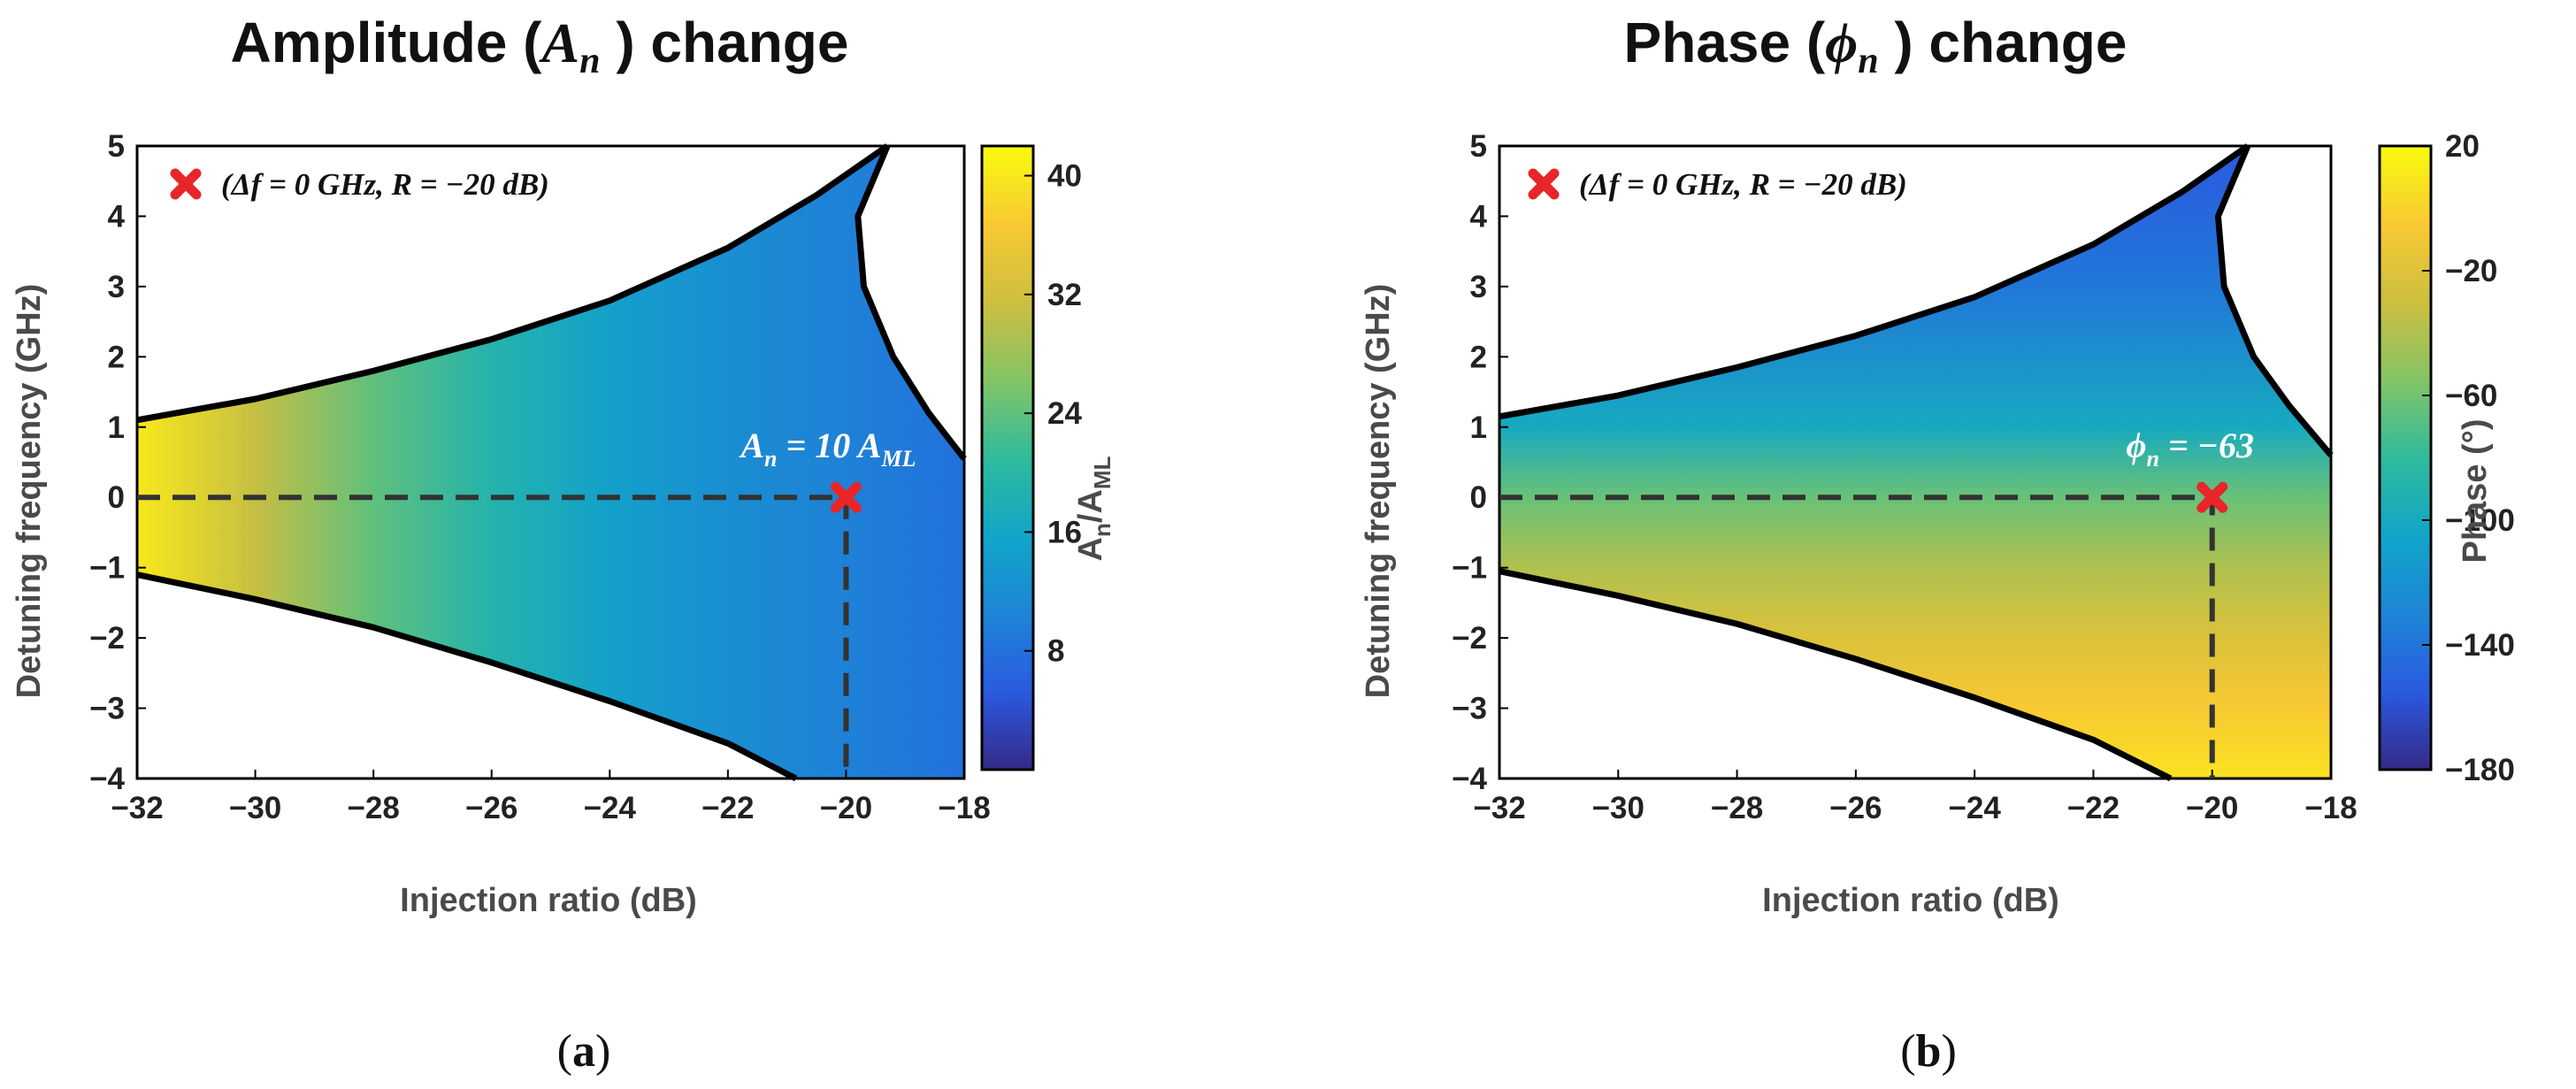  What do you see at coordinates (827, 449) in the screenshot?
I see `point-annotation: An = 10 AML` at bounding box center [827, 449].